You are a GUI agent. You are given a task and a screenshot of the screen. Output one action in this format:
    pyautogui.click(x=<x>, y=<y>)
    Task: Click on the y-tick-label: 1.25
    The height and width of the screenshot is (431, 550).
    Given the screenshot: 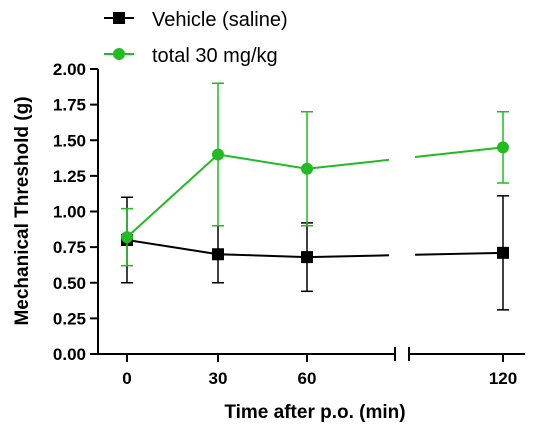 What is the action you would take?
    pyautogui.click(x=69, y=176)
    